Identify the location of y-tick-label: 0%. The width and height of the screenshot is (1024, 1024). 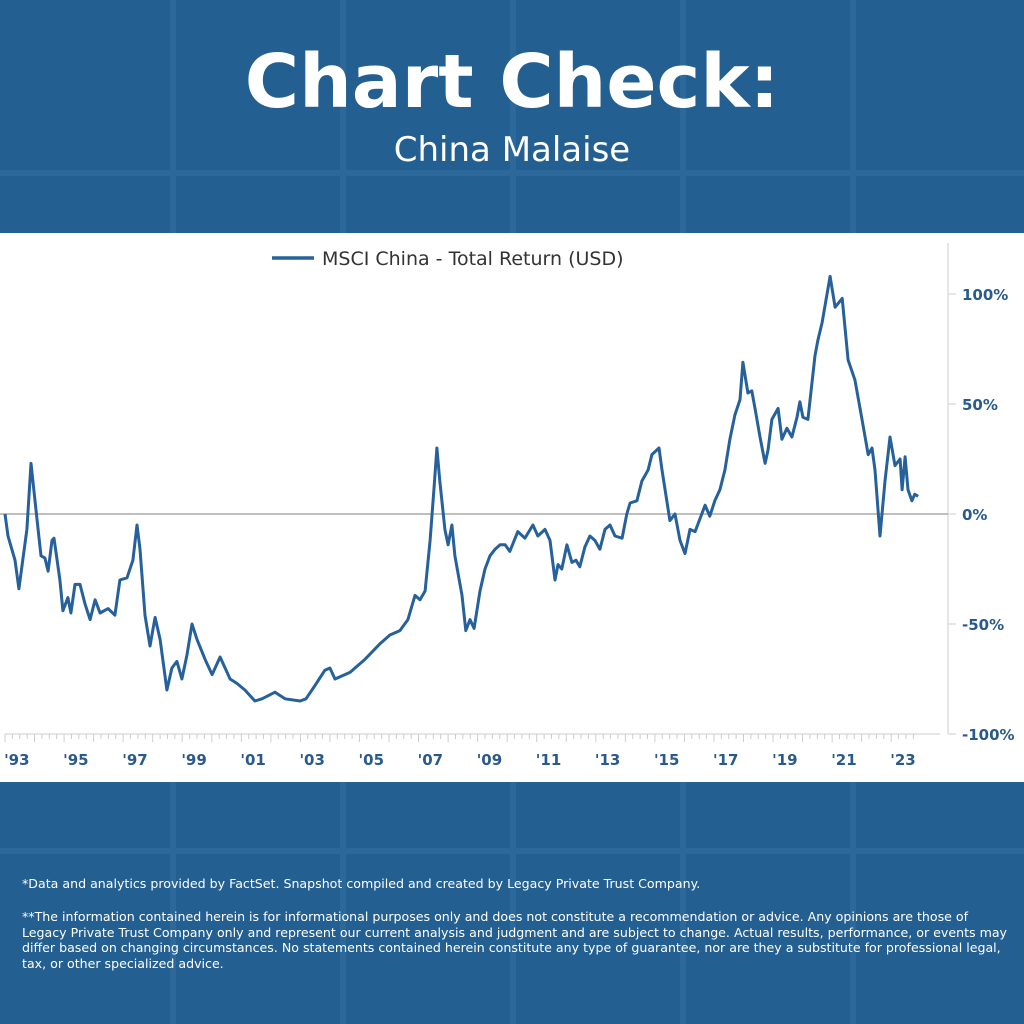
(974, 515).